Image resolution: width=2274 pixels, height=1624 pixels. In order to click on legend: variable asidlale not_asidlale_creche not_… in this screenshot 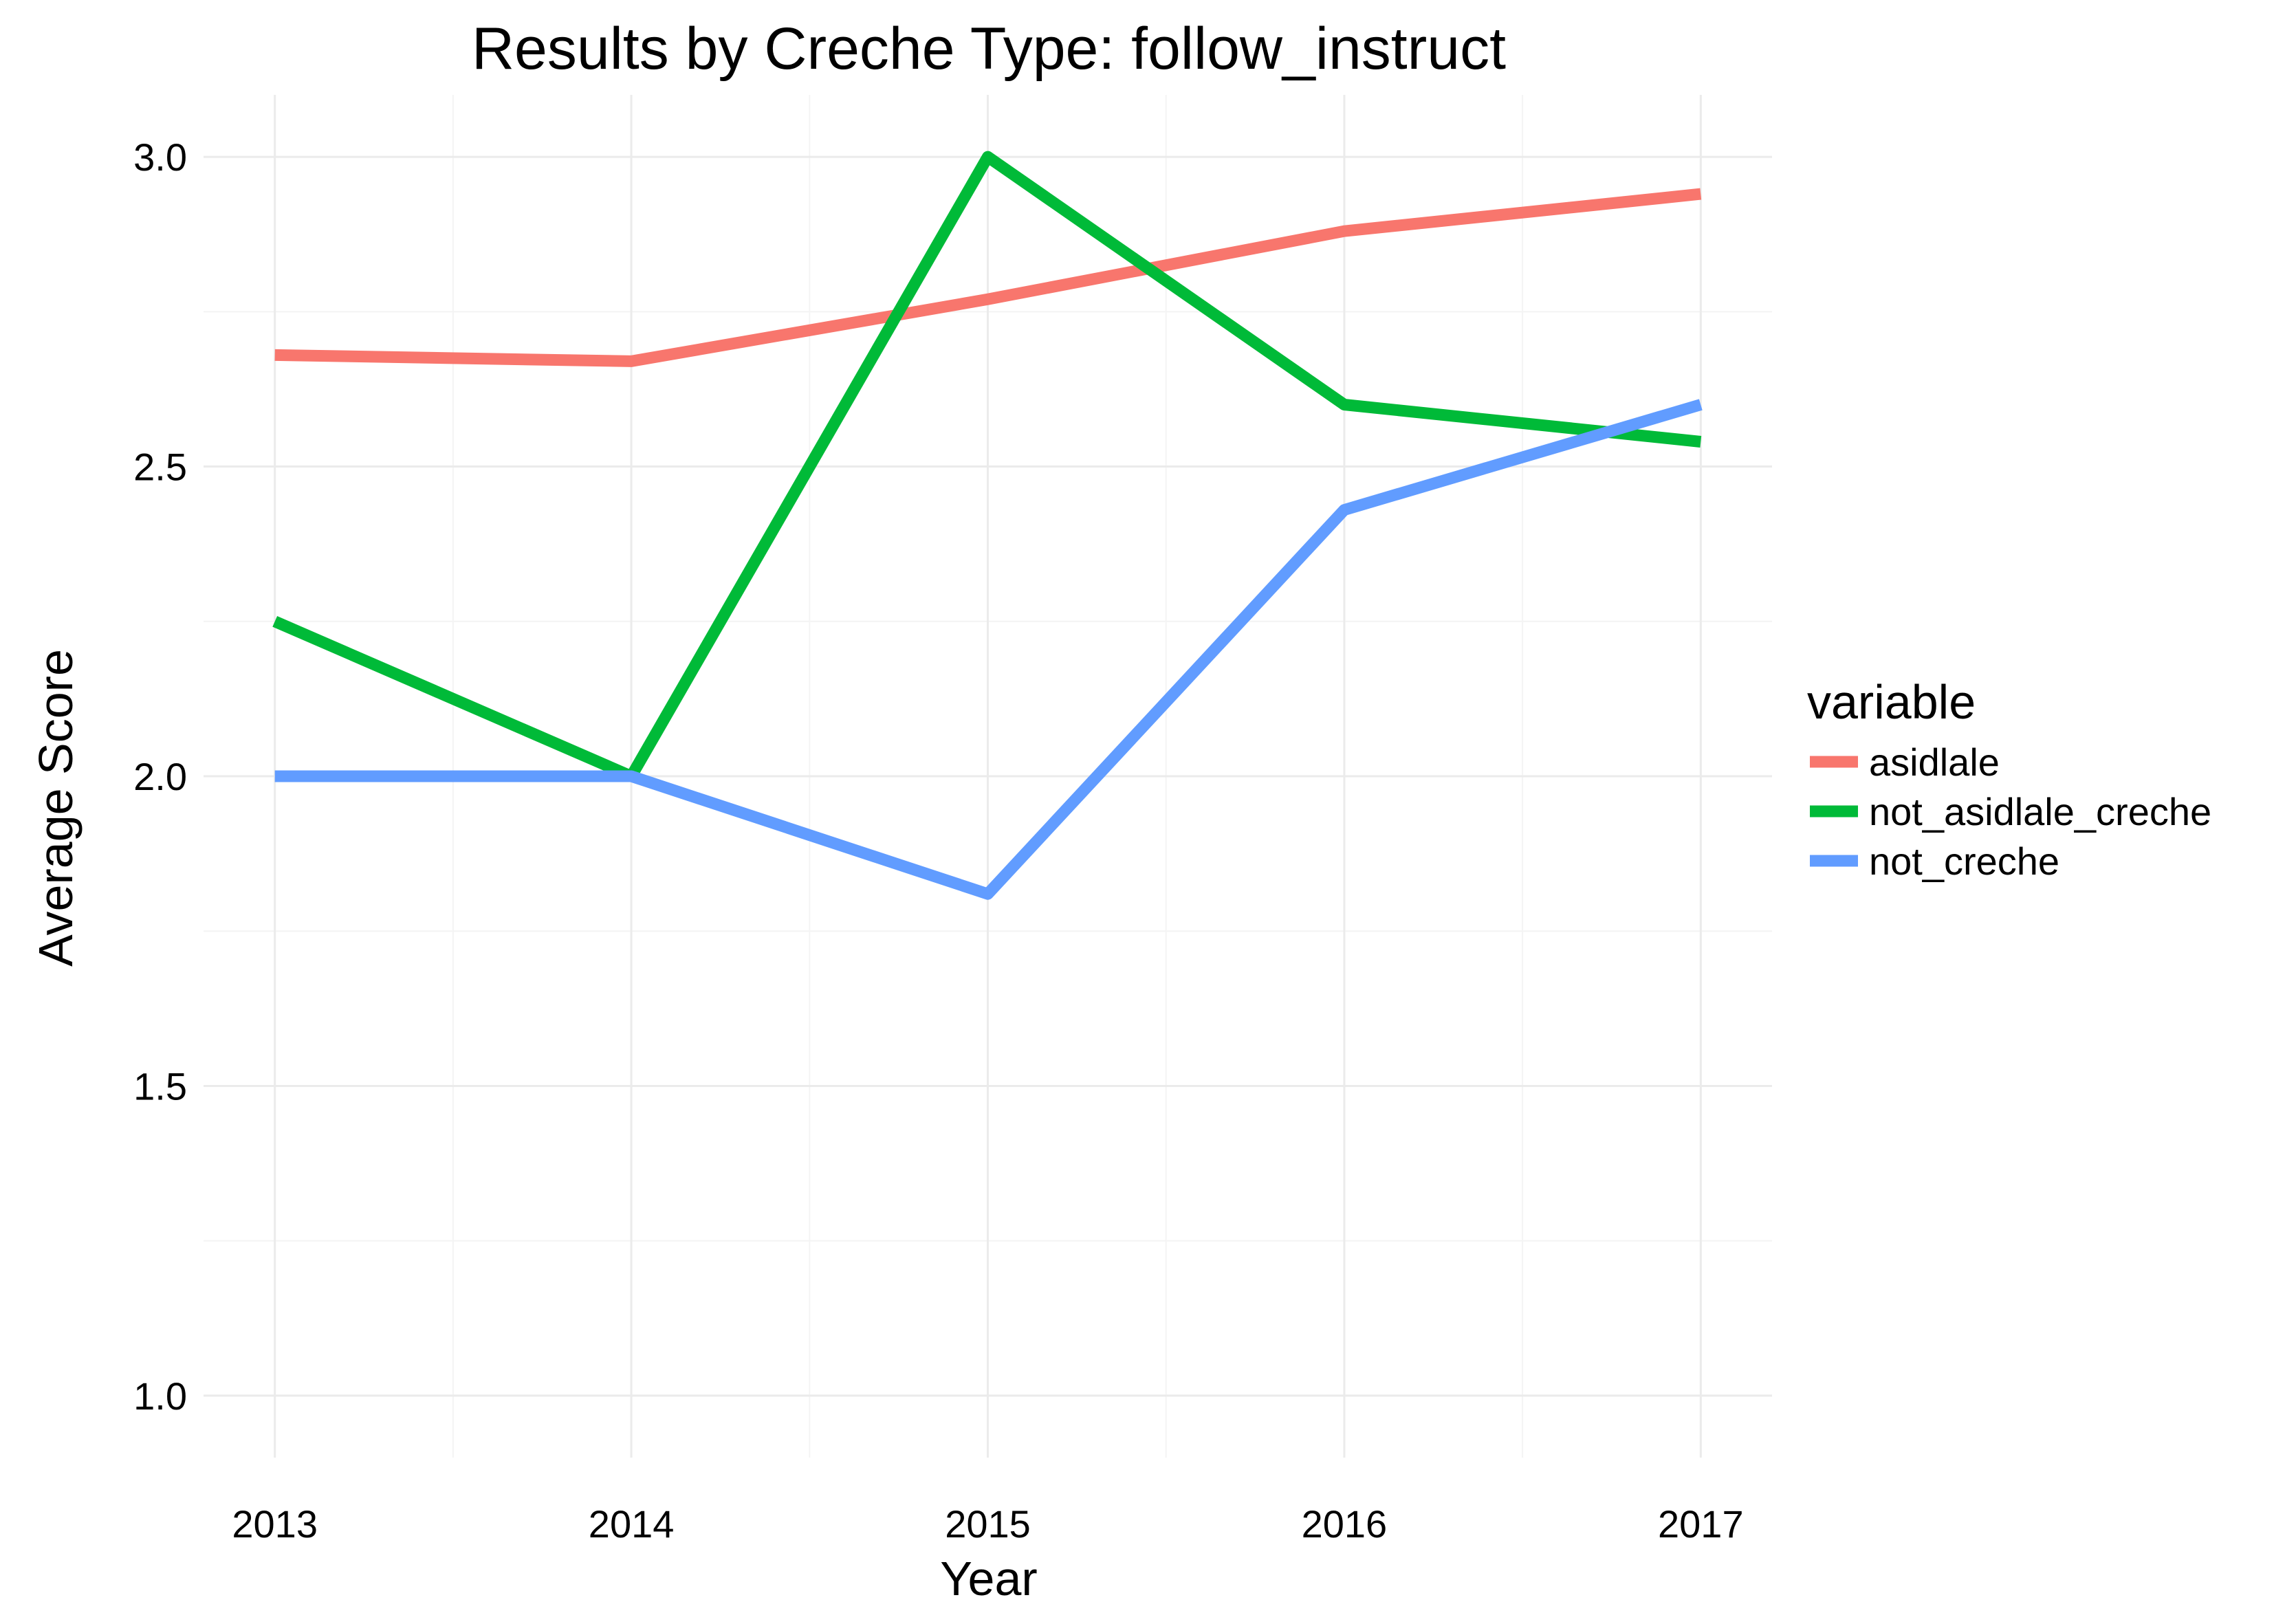, I will do `click(2009, 779)`.